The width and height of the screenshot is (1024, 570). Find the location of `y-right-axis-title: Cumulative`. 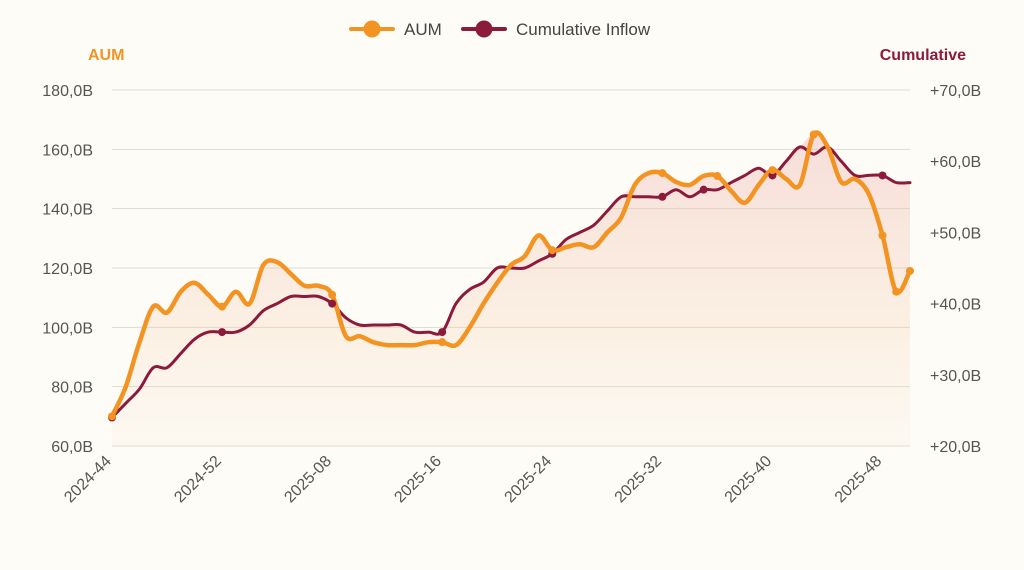

y-right-axis-title: Cumulative is located at coordinates (923, 55).